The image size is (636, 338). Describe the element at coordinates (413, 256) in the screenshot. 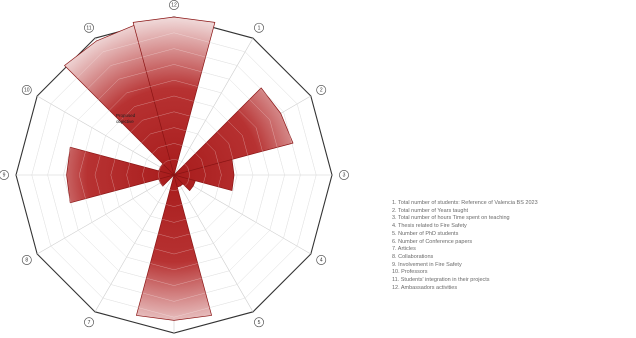

I see `legend-item: 8. Collaborations` at that location.